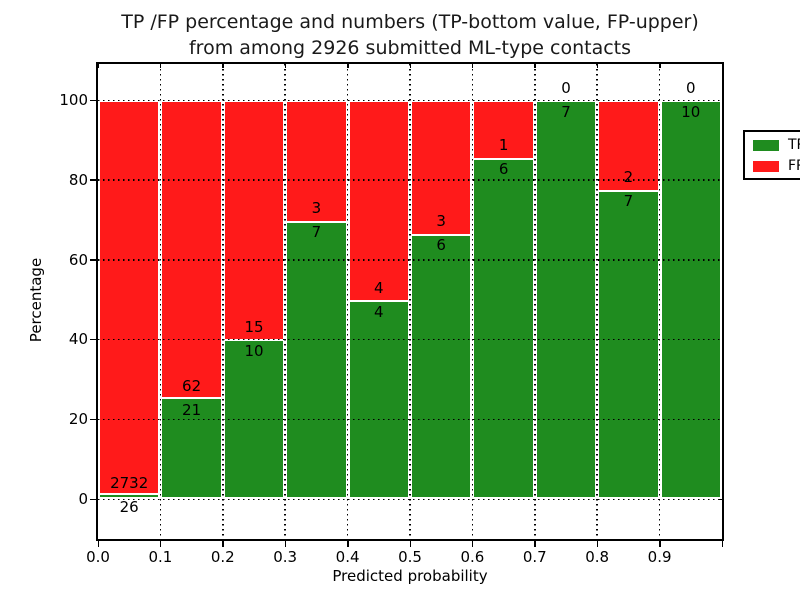  What do you see at coordinates (628, 176) in the screenshot?
I see `fp-count-label: 2` at bounding box center [628, 176].